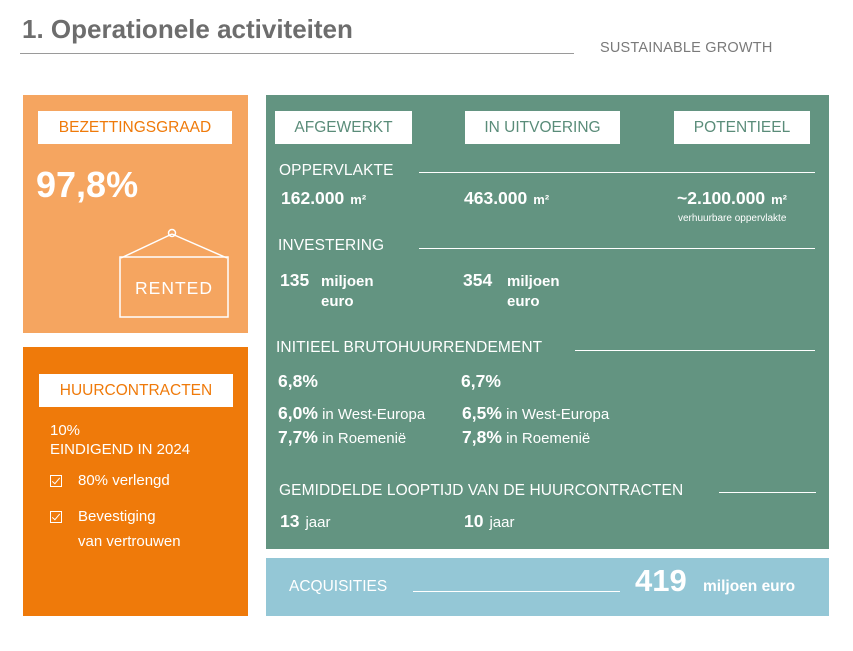  I want to click on acquisitions-label: ACQUISITIES, so click(338, 586).